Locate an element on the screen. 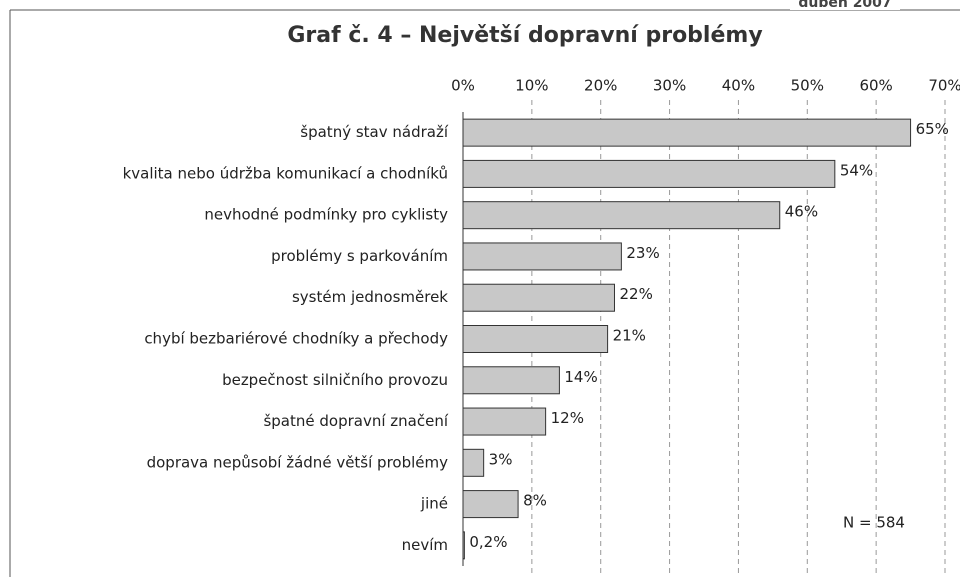  value-label: 12% is located at coordinates (567, 418).